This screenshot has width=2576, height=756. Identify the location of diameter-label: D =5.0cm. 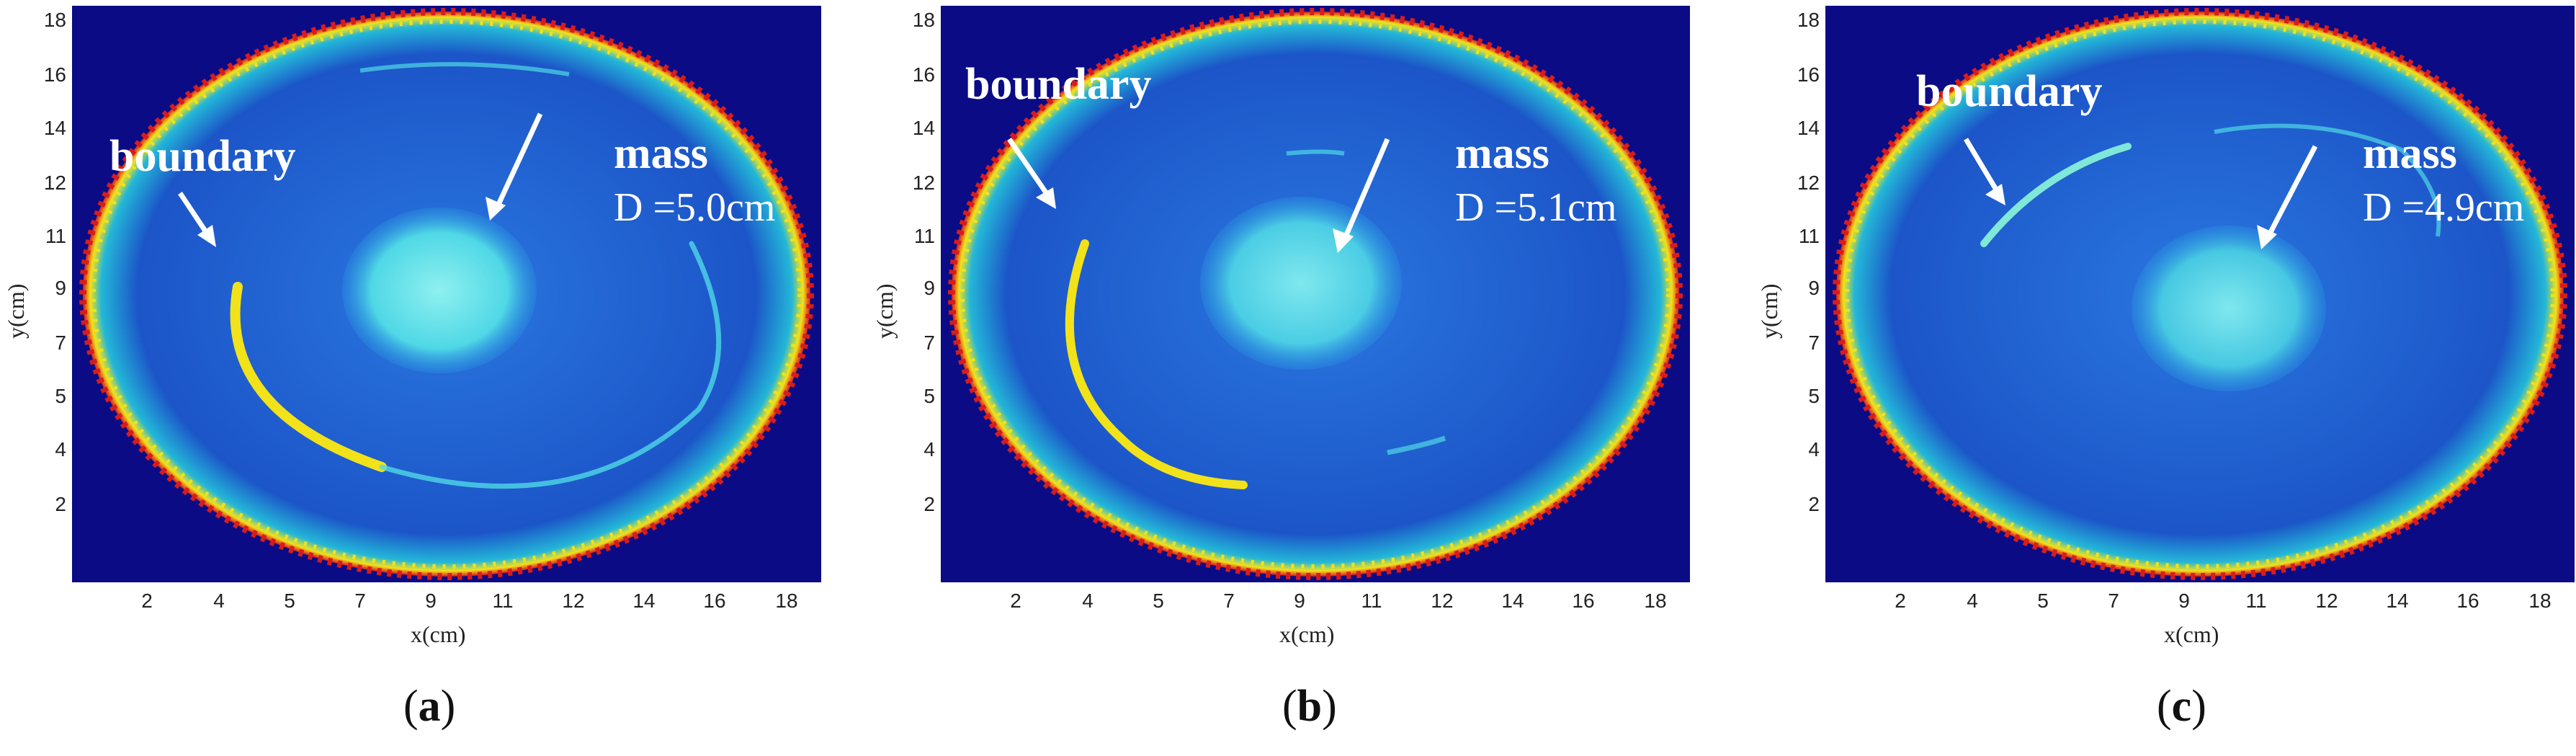
(695, 208).